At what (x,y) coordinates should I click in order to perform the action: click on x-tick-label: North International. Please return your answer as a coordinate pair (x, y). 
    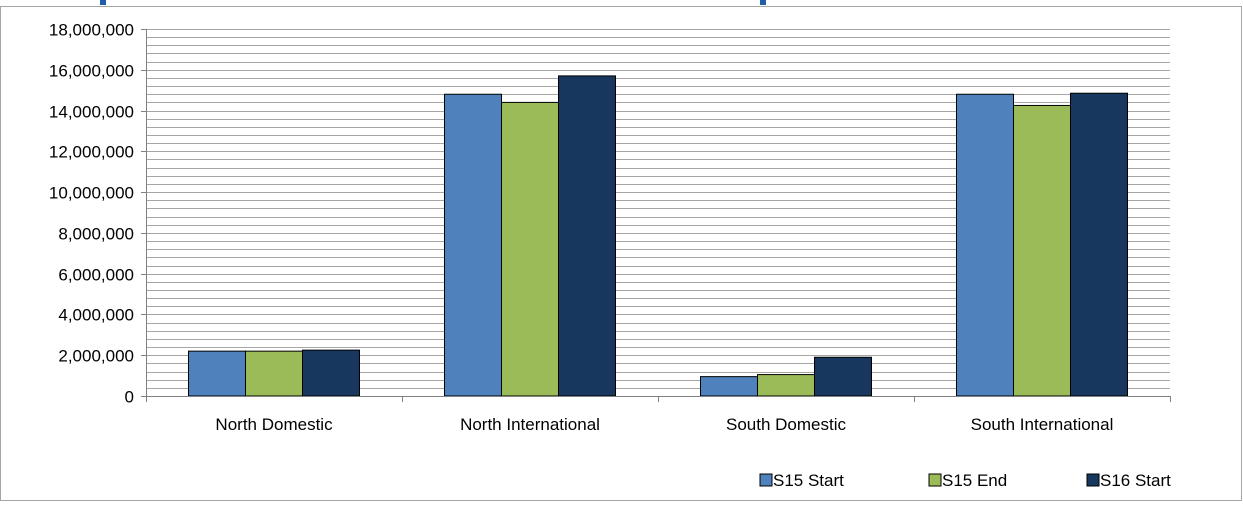
    Looking at the image, I should click on (530, 424).